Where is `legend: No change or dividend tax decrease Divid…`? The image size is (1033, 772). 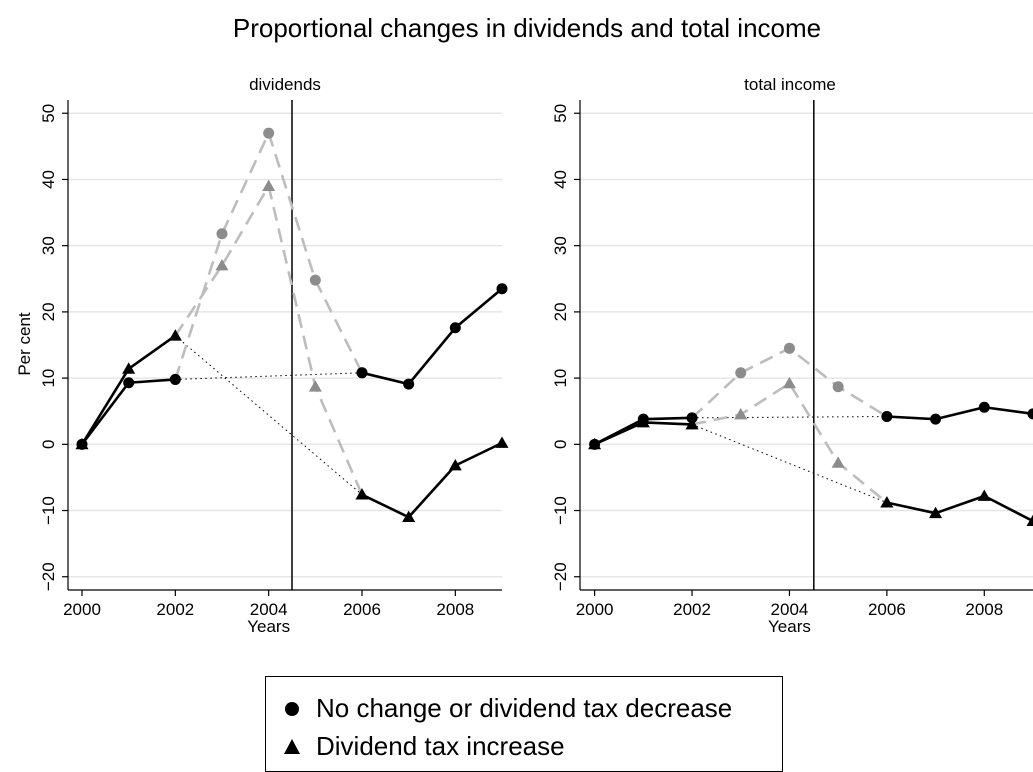
legend: No change or dividend tax decrease Divid… is located at coordinates (524, 724).